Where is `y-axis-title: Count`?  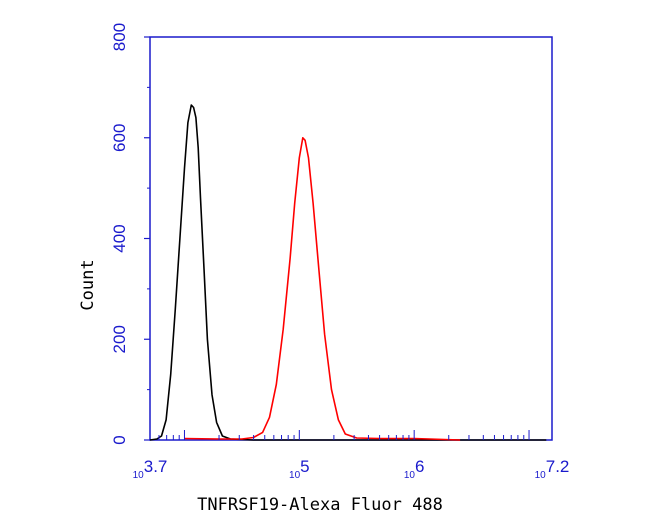 y-axis-title: Count is located at coordinates (88, 284).